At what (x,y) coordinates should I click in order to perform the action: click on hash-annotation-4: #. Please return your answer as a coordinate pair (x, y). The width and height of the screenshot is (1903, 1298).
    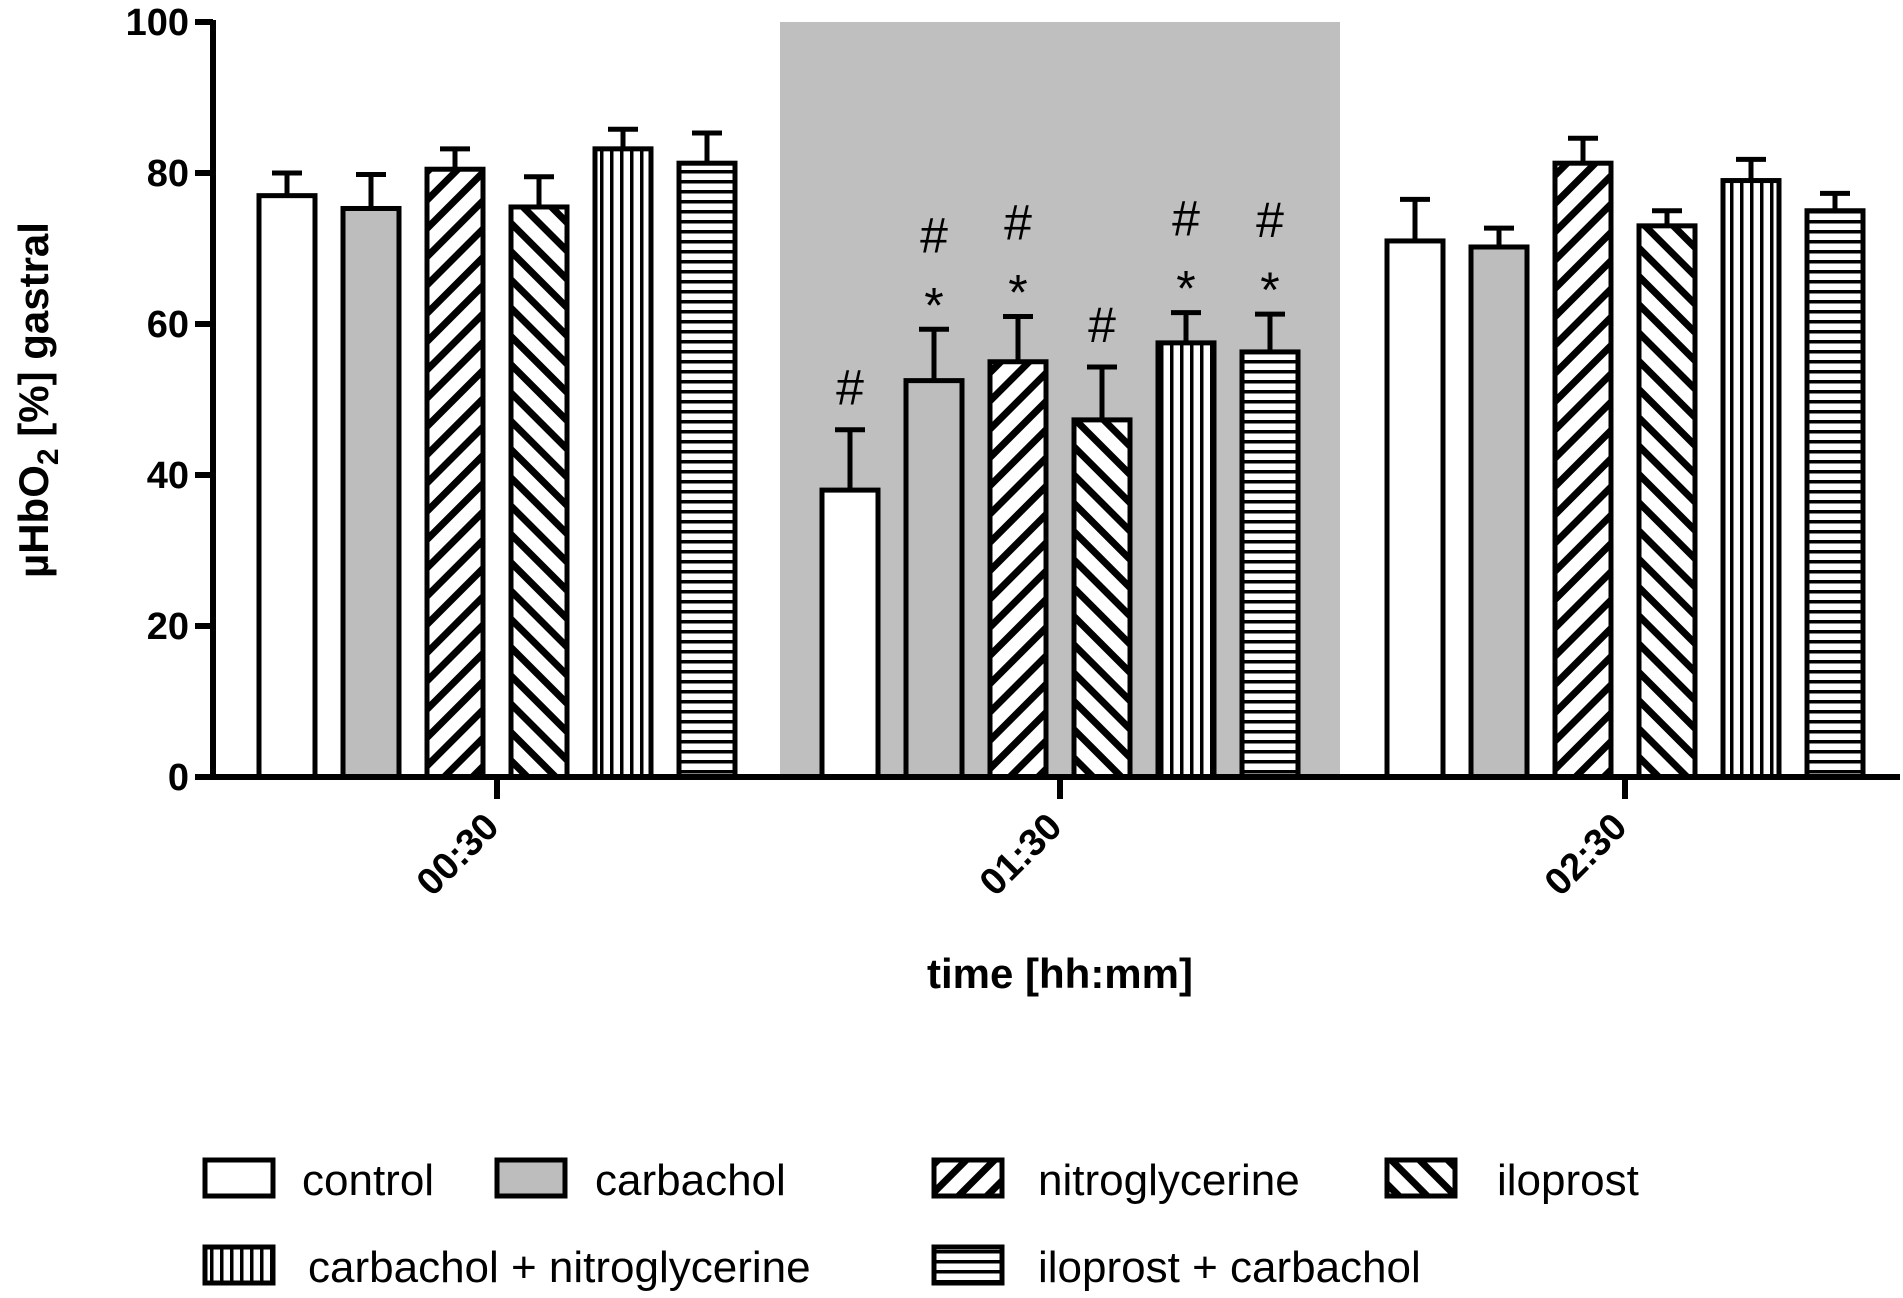
    Looking at the image, I should click on (1102, 325).